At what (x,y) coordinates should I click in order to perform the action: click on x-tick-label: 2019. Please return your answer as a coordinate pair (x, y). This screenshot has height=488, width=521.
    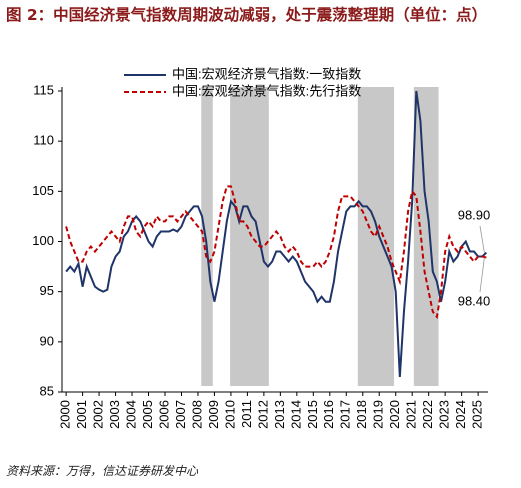
    Looking at the image, I should click on (378, 414).